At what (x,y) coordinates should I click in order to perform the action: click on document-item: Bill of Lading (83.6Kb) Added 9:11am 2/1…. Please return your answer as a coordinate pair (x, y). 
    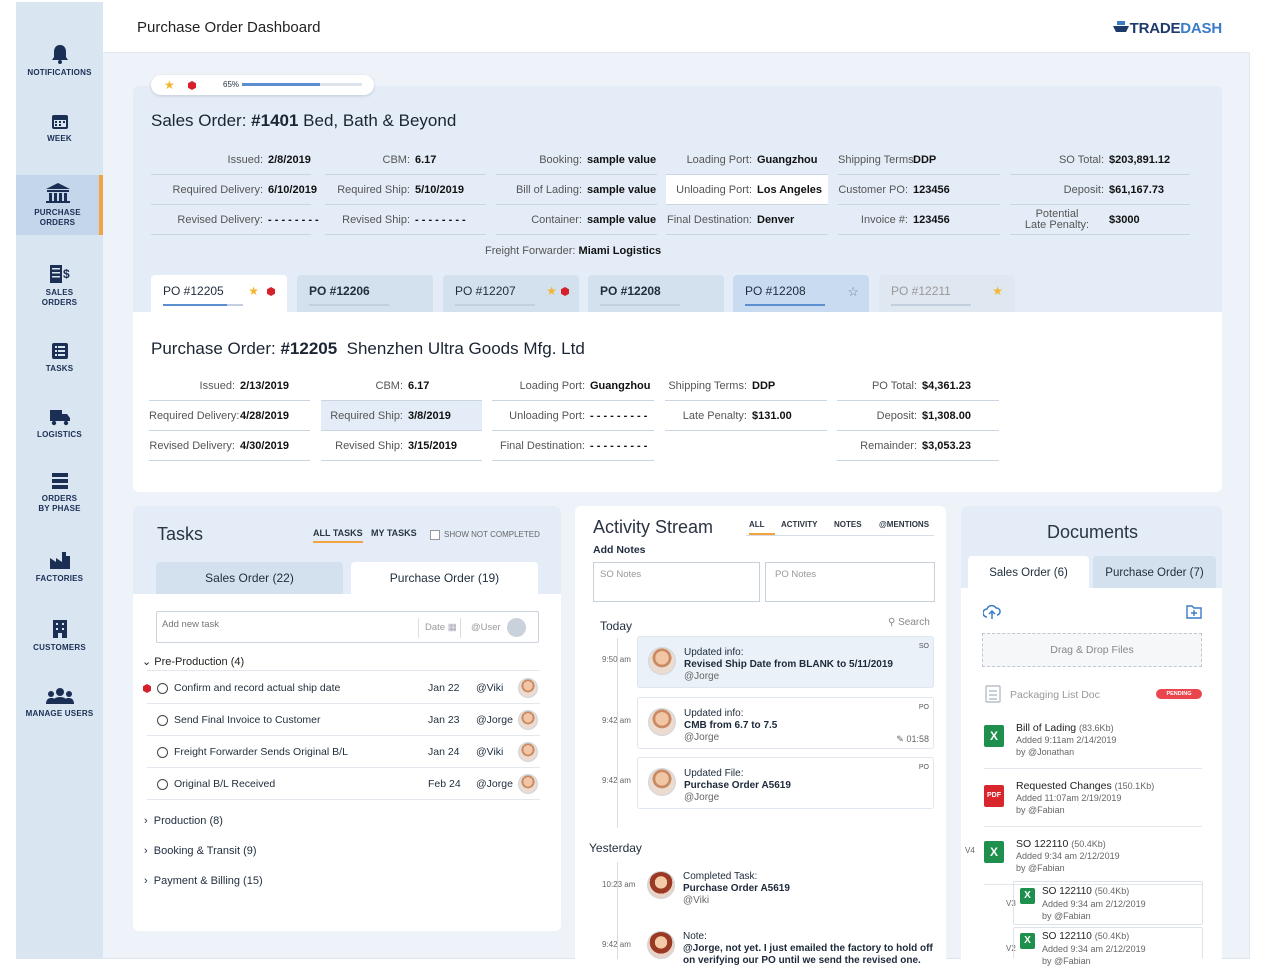
    Looking at the image, I should click on (1066, 739).